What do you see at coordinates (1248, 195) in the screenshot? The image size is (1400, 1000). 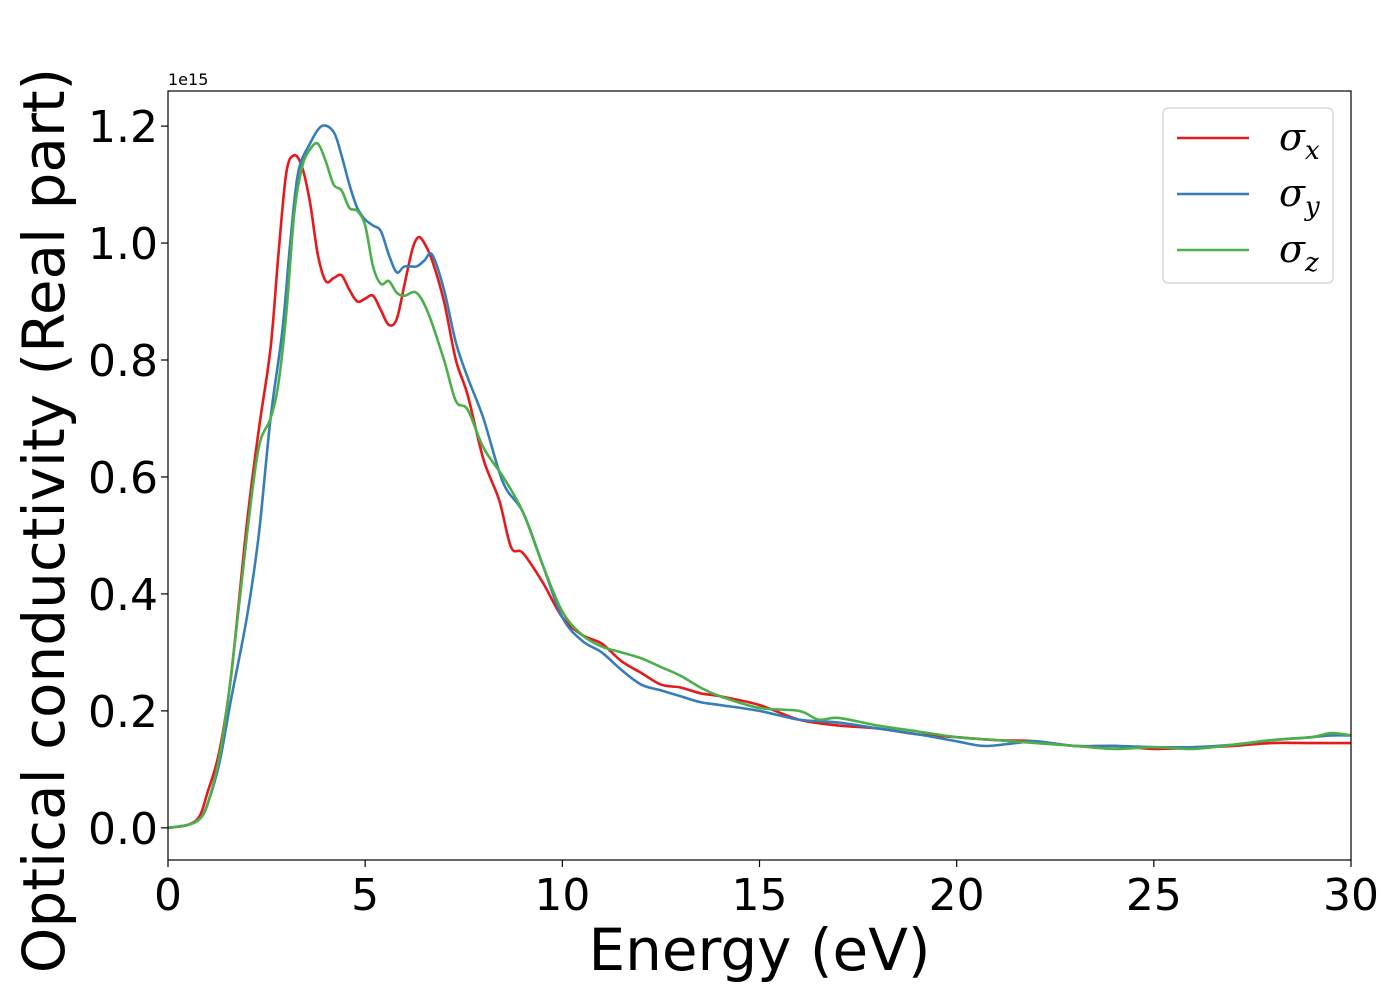 I see `legend-box` at bounding box center [1248, 195].